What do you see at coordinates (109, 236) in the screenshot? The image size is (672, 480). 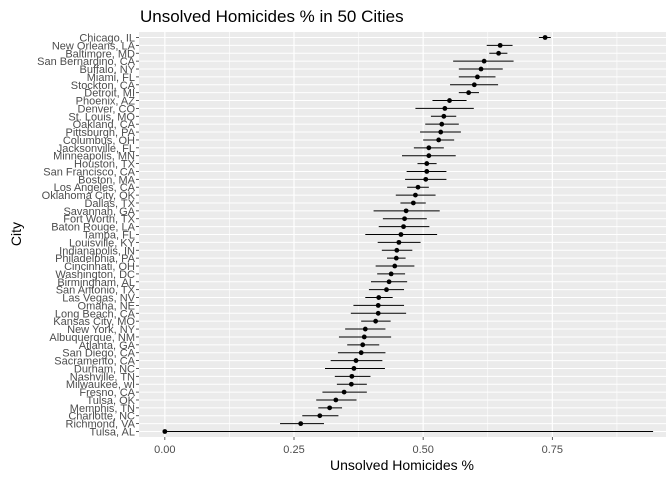 I see `city-label: Tampa, FL` at bounding box center [109, 236].